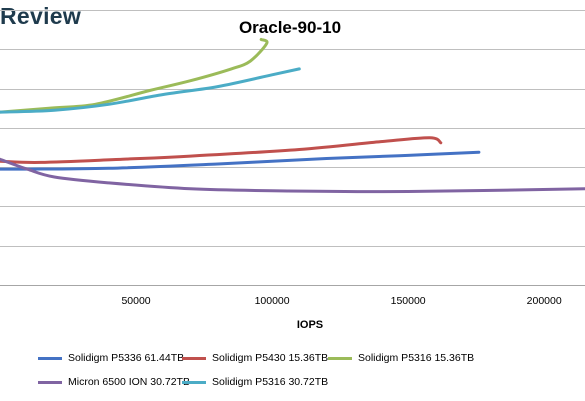 Image resolution: width=585 pixels, height=401 pixels. Describe the element at coordinates (290, 27) in the screenshot. I see `chart-title: Oracle-90-10` at that location.